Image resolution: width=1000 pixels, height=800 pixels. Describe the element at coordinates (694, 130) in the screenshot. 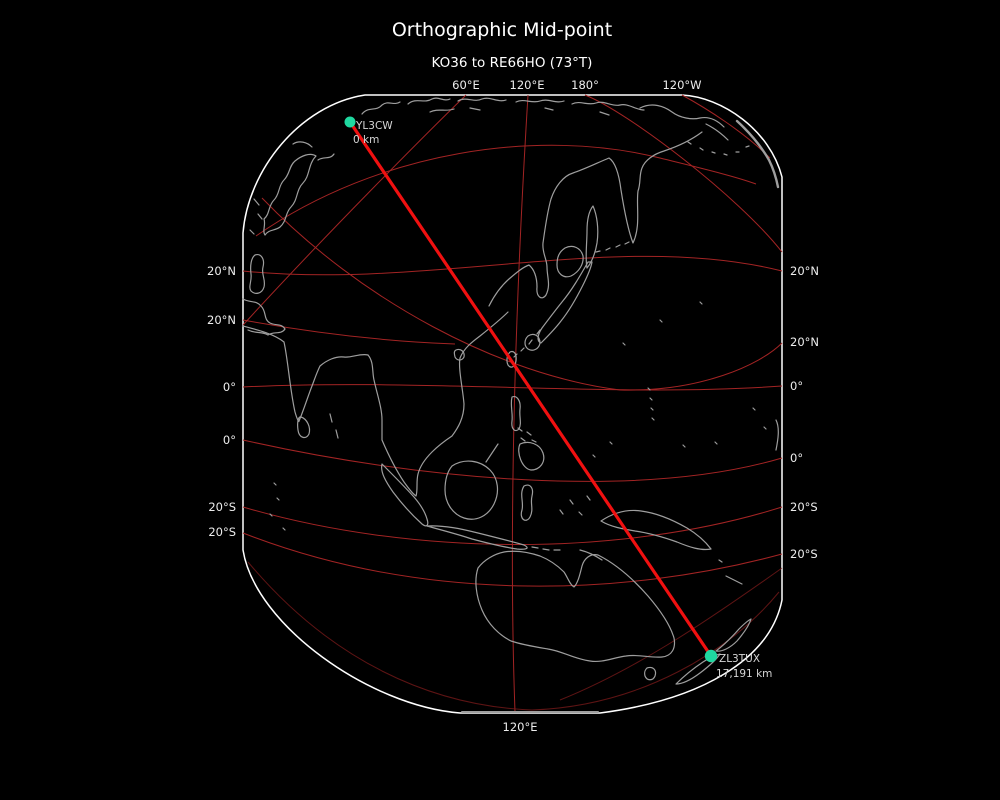

I see `coastline-alaska-bering` at that location.